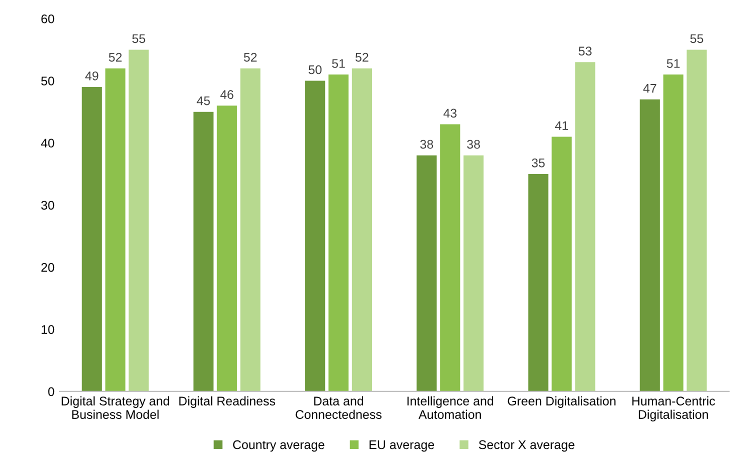 This screenshot has width=744, height=466. What do you see at coordinates (47, 19) in the screenshot?
I see `y-tick-label: 60` at bounding box center [47, 19].